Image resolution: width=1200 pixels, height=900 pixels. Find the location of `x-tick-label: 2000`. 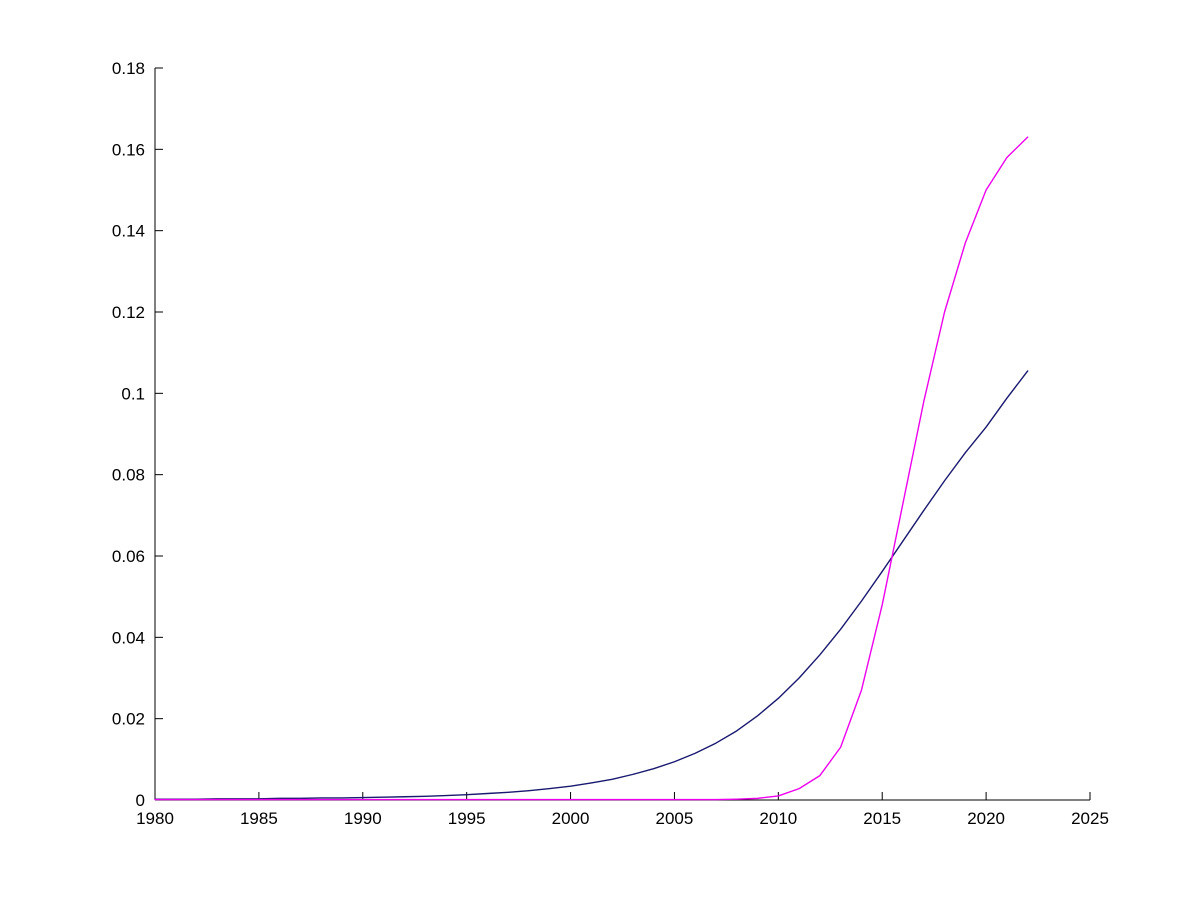

x-tick-label: 2000 is located at coordinates (571, 818).